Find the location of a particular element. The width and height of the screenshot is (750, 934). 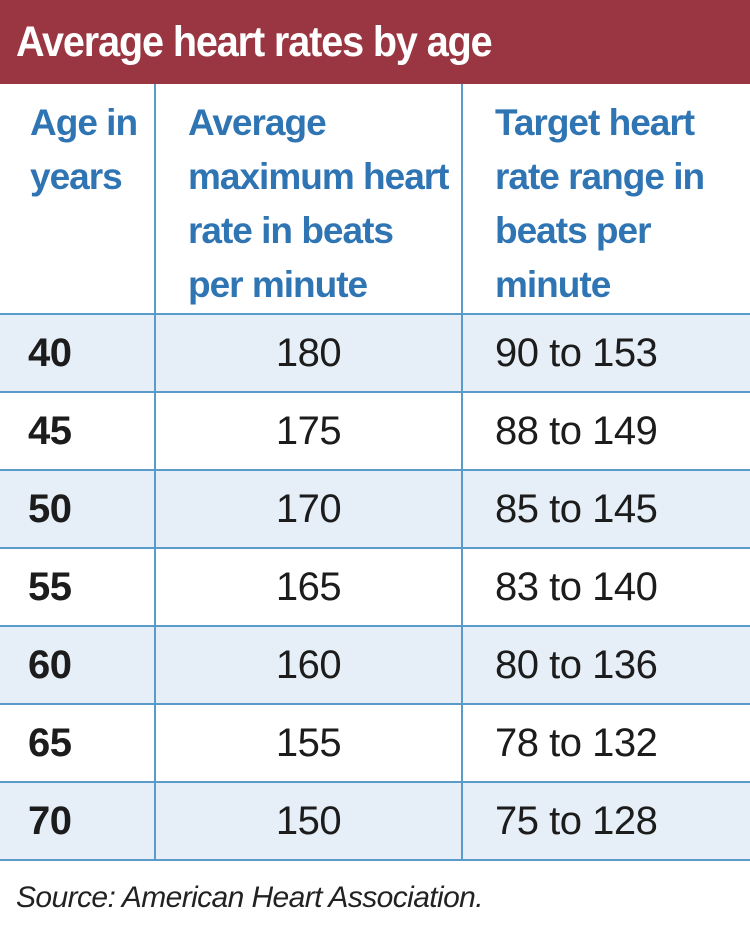

age-cell: 50 is located at coordinates (78, 509).